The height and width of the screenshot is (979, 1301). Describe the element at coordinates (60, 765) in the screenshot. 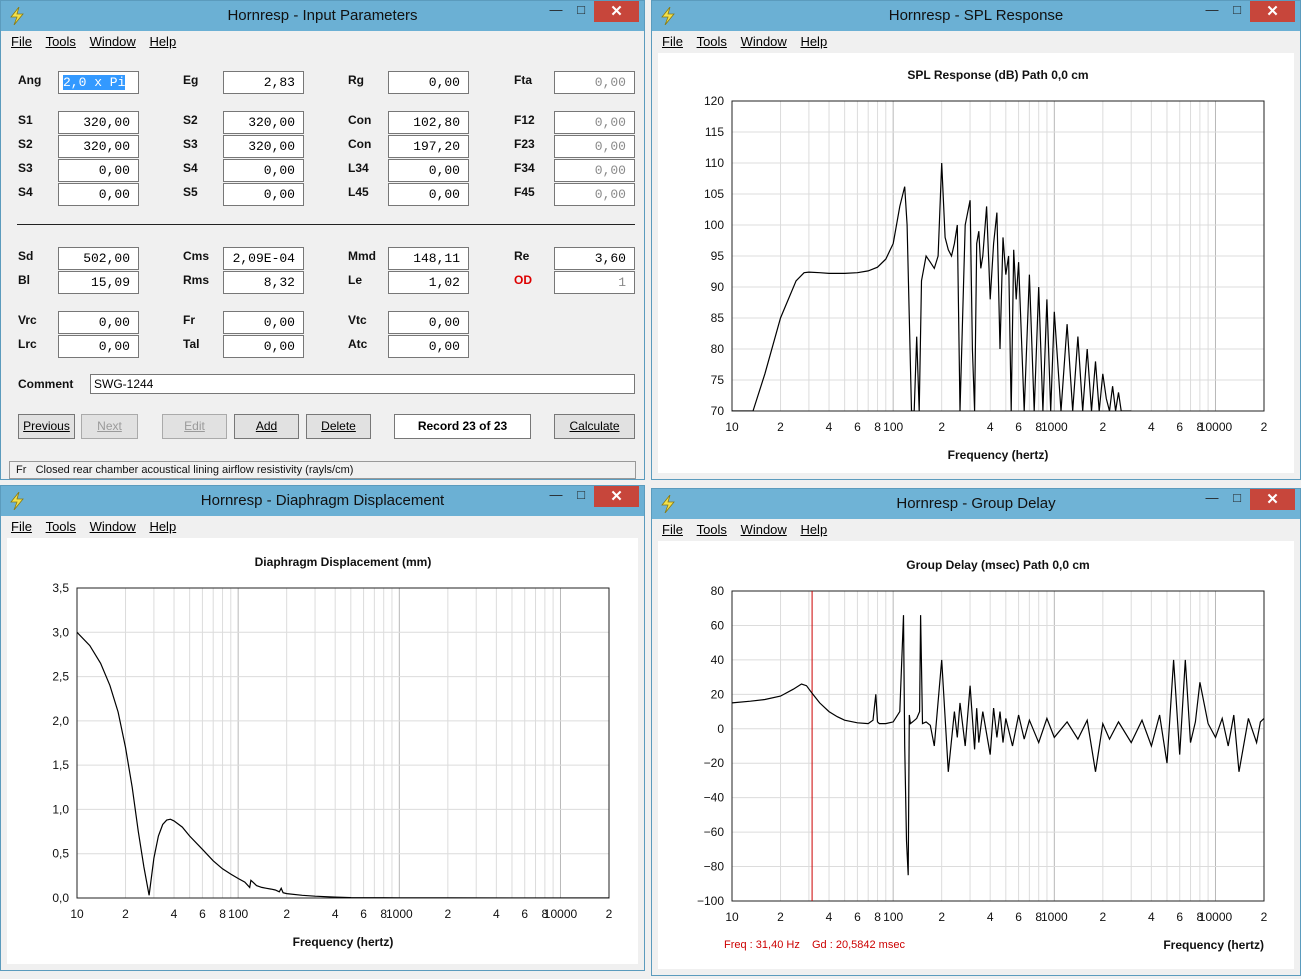

I see `y-tick-label: 1,5` at that location.